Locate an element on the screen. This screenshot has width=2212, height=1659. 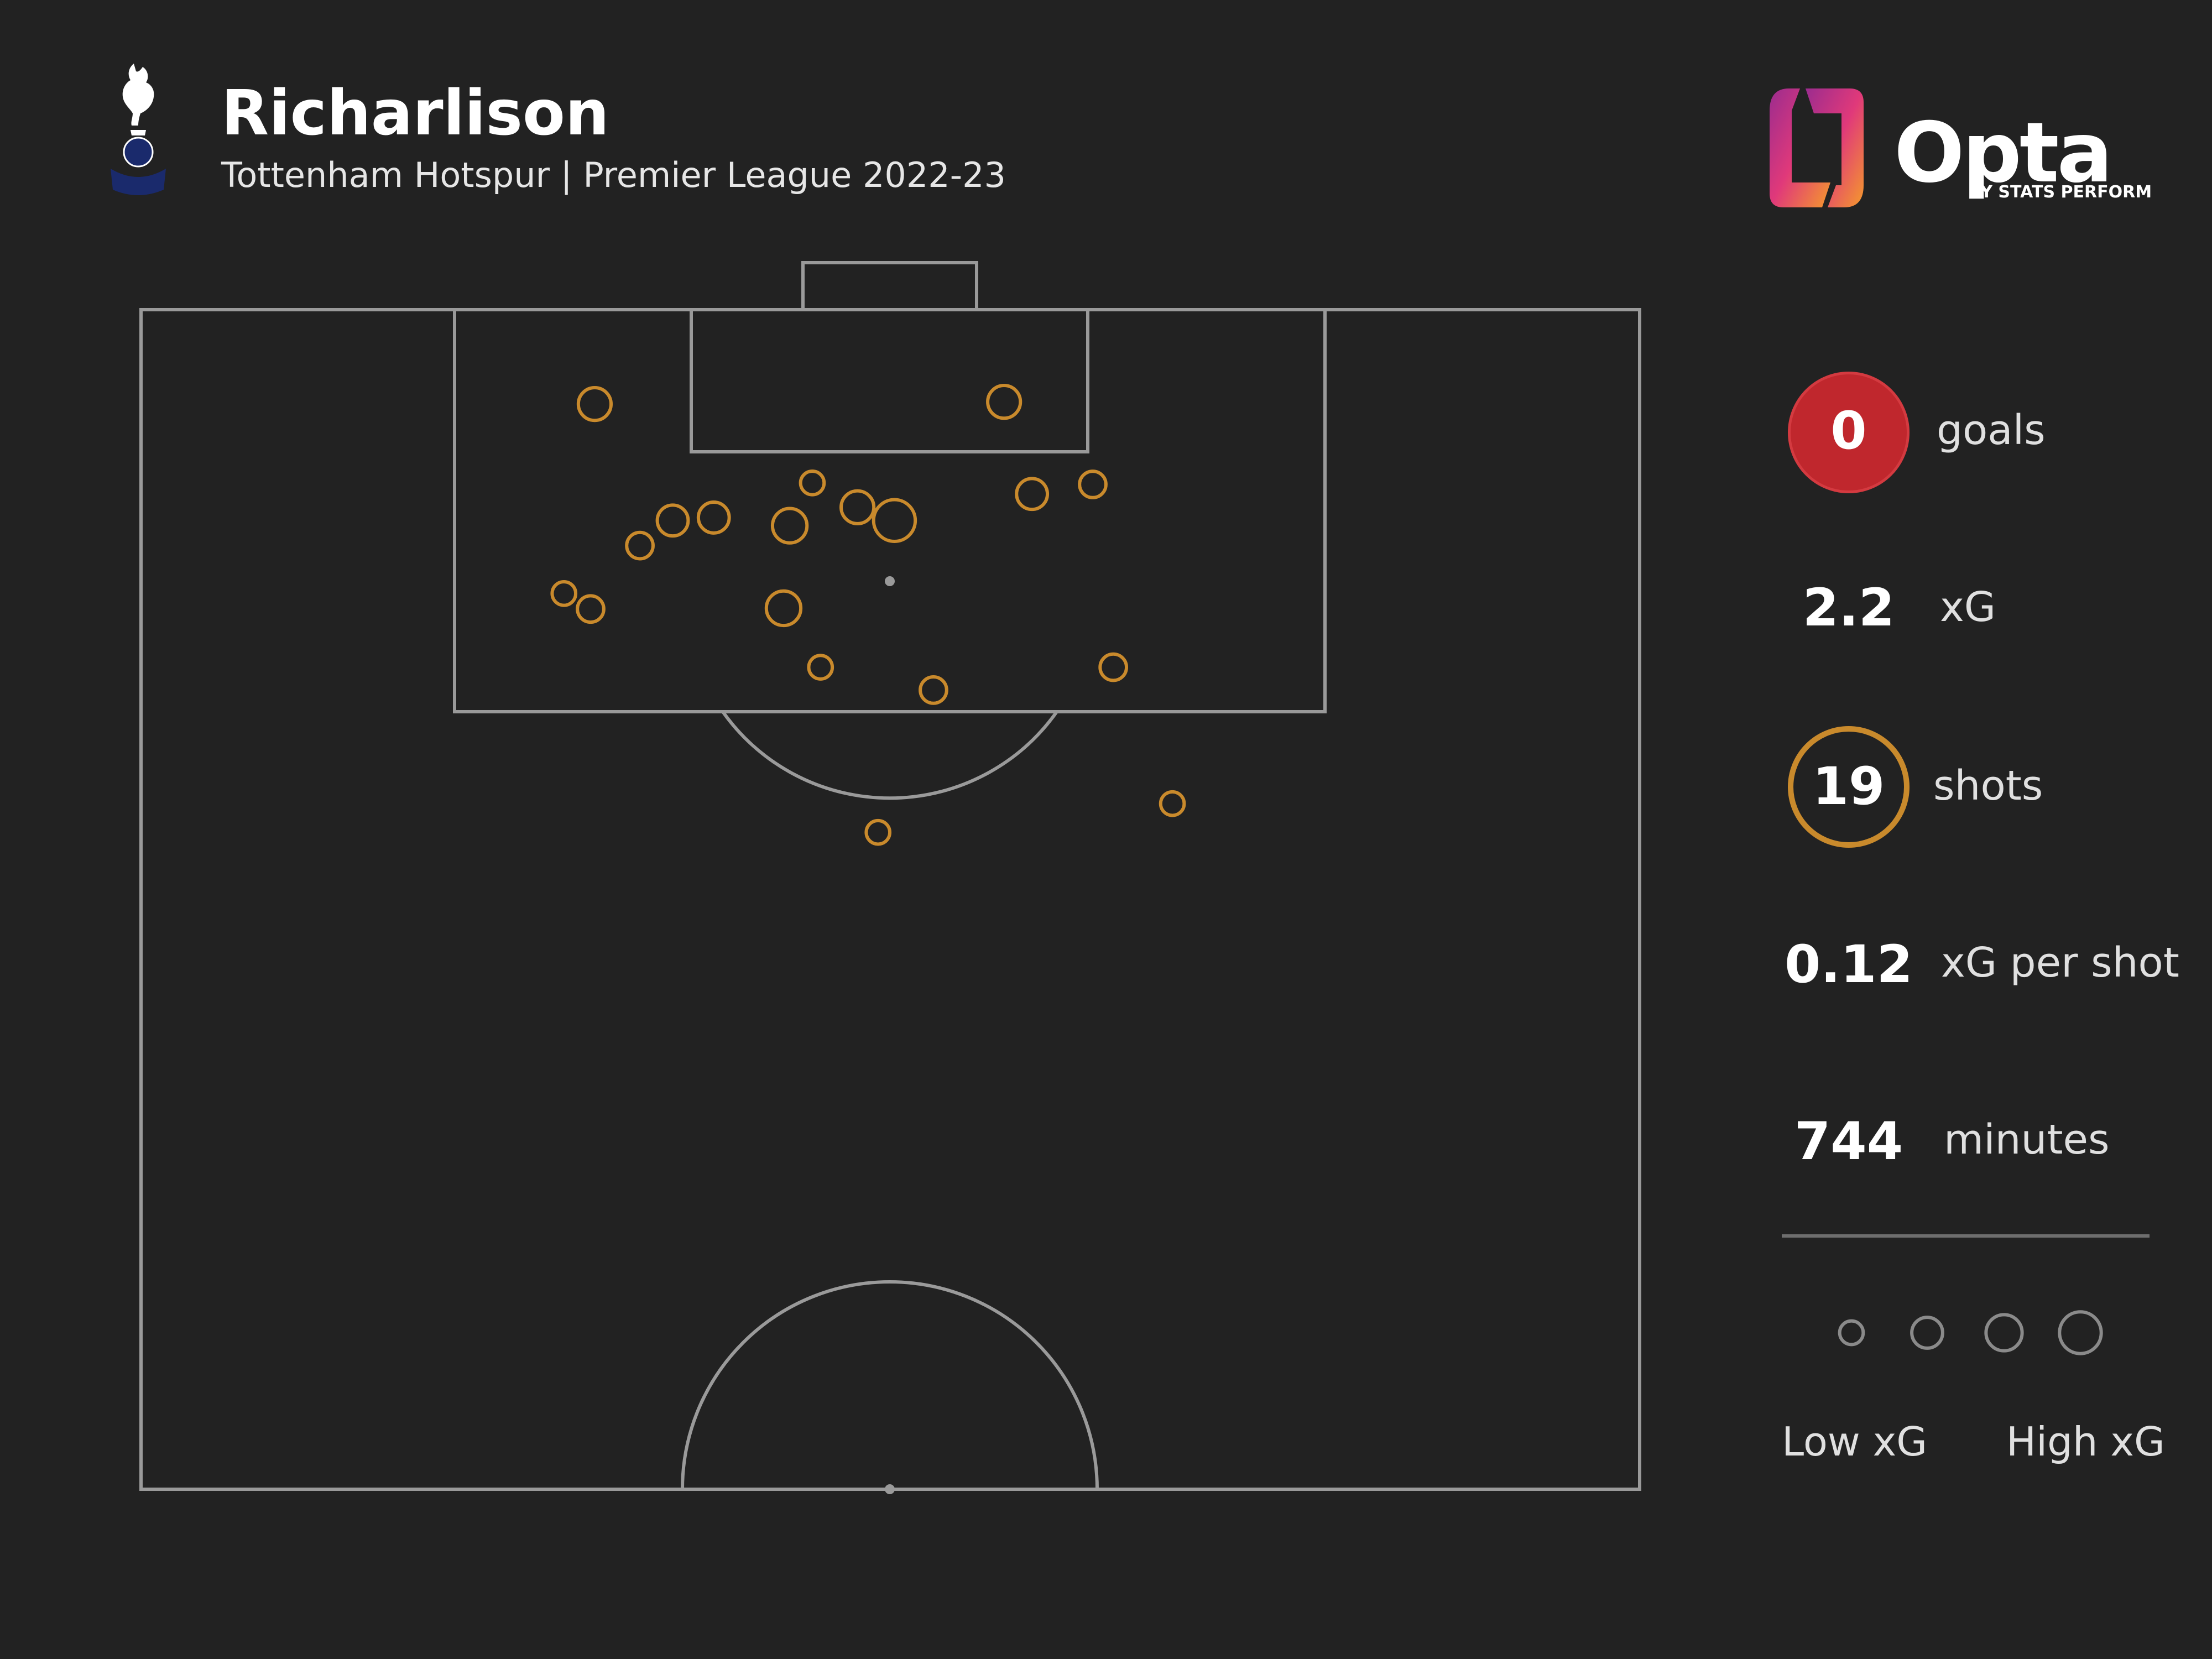
six-yard-box is located at coordinates (890, 381).